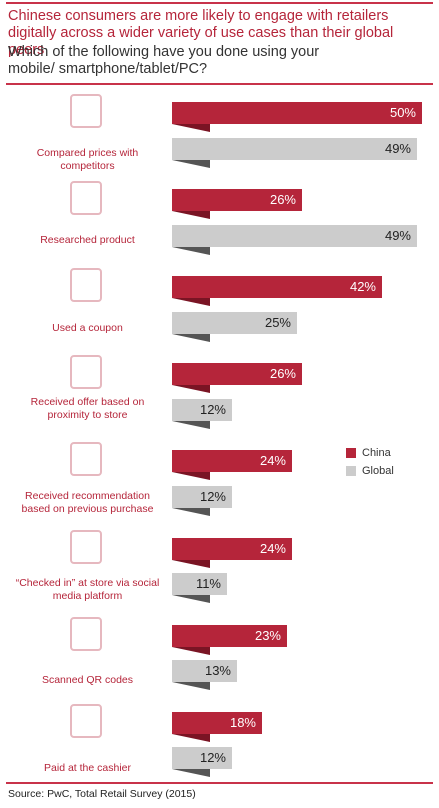 The height and width of the screenshot is (808, 439). What do you see at coordinates (277, 322) in the screenshot?
I see `value-label: 25%` at bounding box center [277, 322].